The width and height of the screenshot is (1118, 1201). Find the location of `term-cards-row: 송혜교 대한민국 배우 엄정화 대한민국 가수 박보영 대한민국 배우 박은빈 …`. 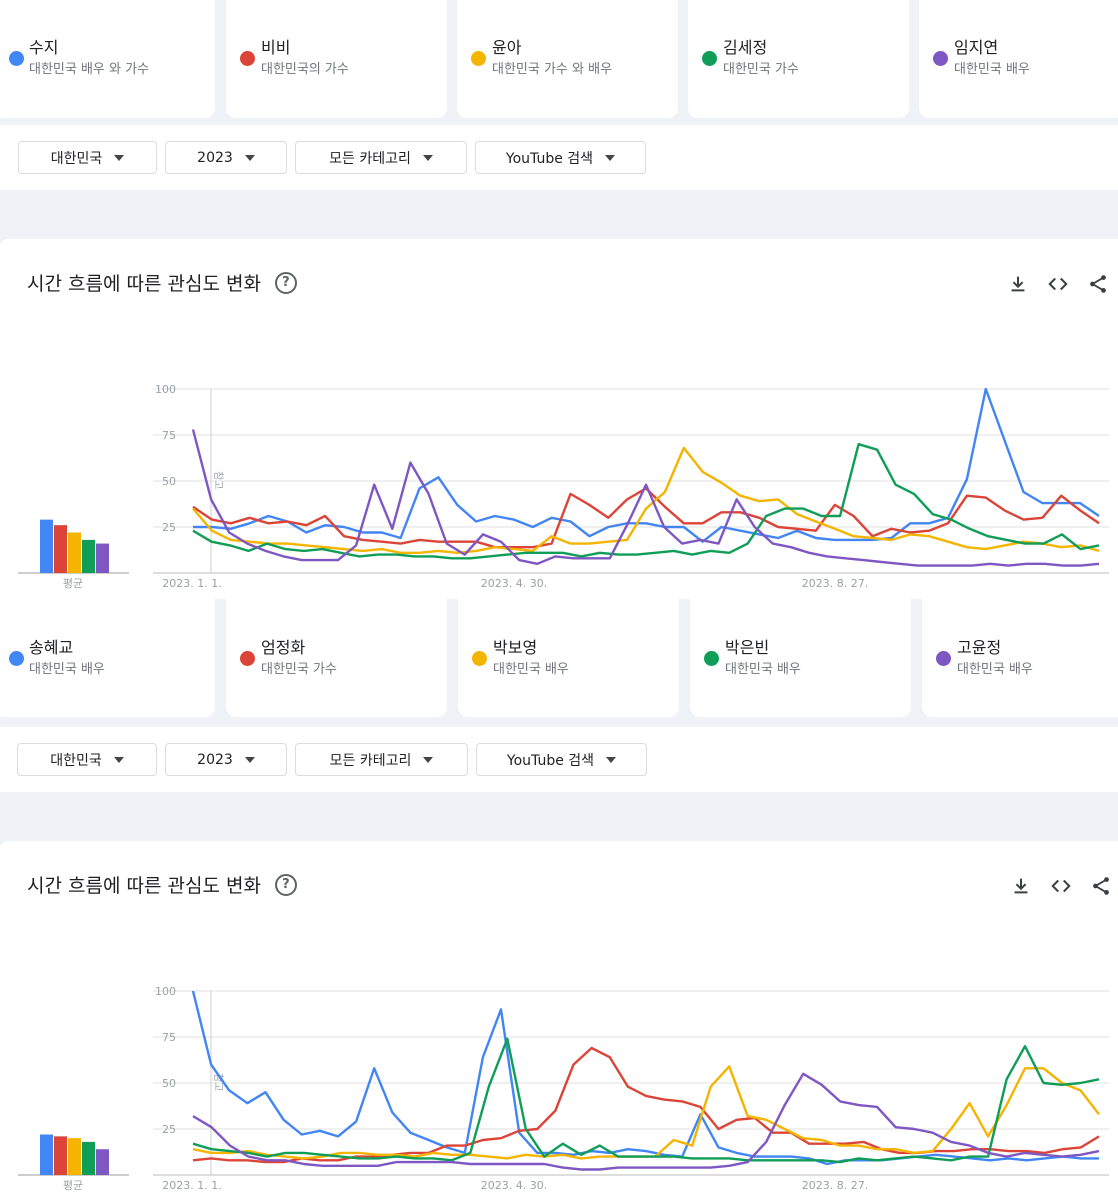

term-cards-row: 송혜교 대한민국 배우 엄정화 대한민국 가수 박보영 대한민국 배우 박은빈 … is located at coordinates (559, 659).